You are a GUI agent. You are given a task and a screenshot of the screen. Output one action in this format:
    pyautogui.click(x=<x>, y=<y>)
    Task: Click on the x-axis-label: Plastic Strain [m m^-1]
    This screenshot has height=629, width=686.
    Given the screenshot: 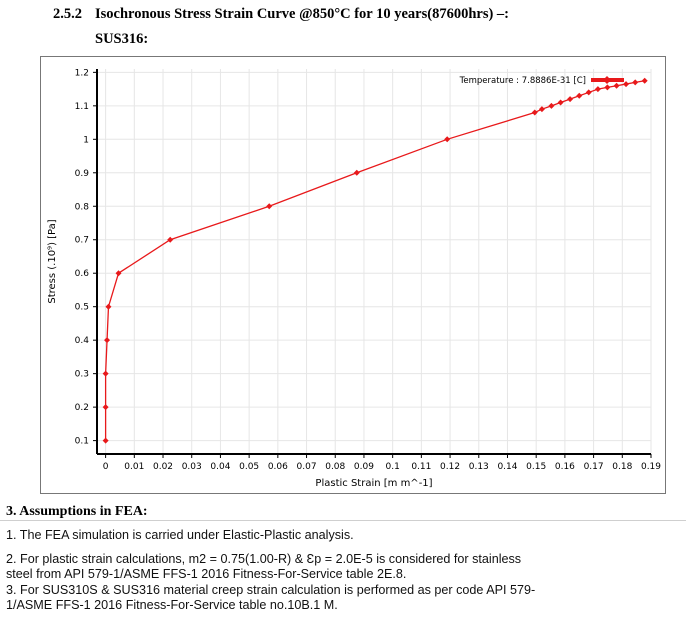 What is the action you would take?
    pyautogui.click(x=373, y=483)
    